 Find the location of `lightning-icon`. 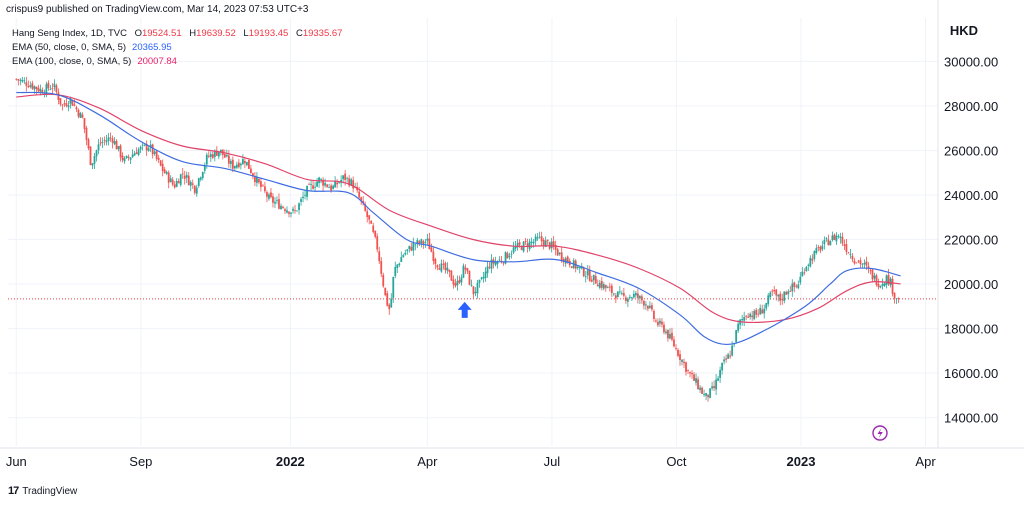

lightning-icon is located at coordinates (880, 433).